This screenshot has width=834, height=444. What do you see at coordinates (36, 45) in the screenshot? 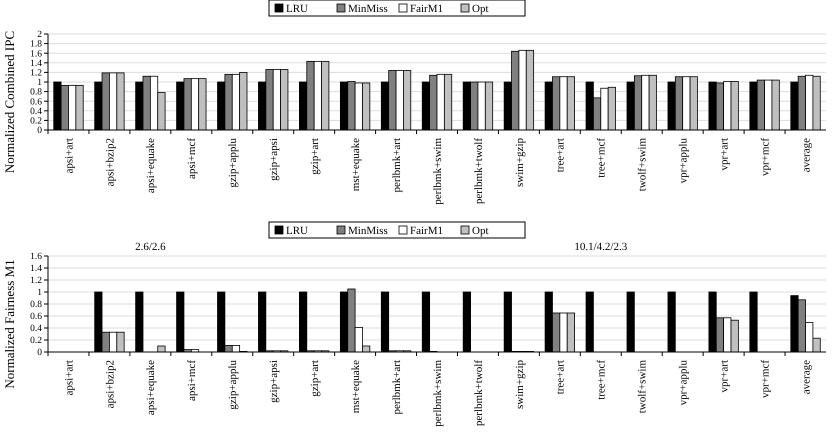
I see `y-tick-label: 1.8` at bounding box center [36, 45].